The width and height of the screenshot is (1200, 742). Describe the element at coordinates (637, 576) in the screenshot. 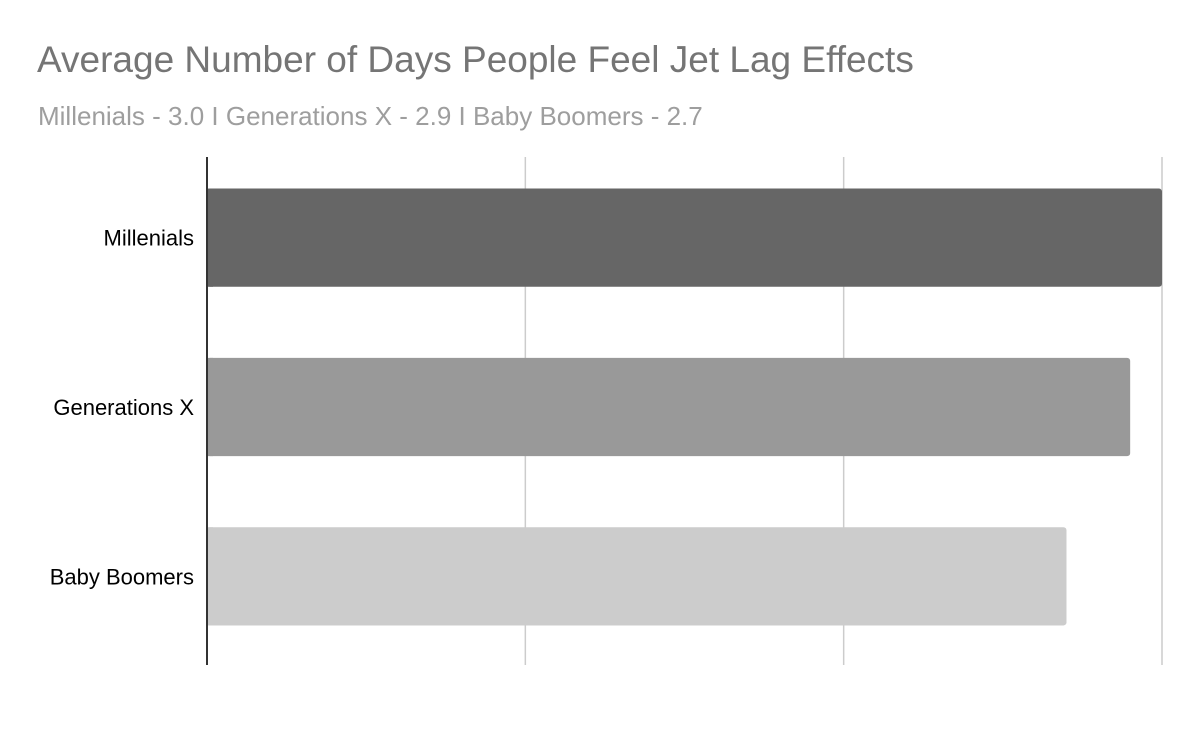

I see `bar-baby-boomers` at that location.